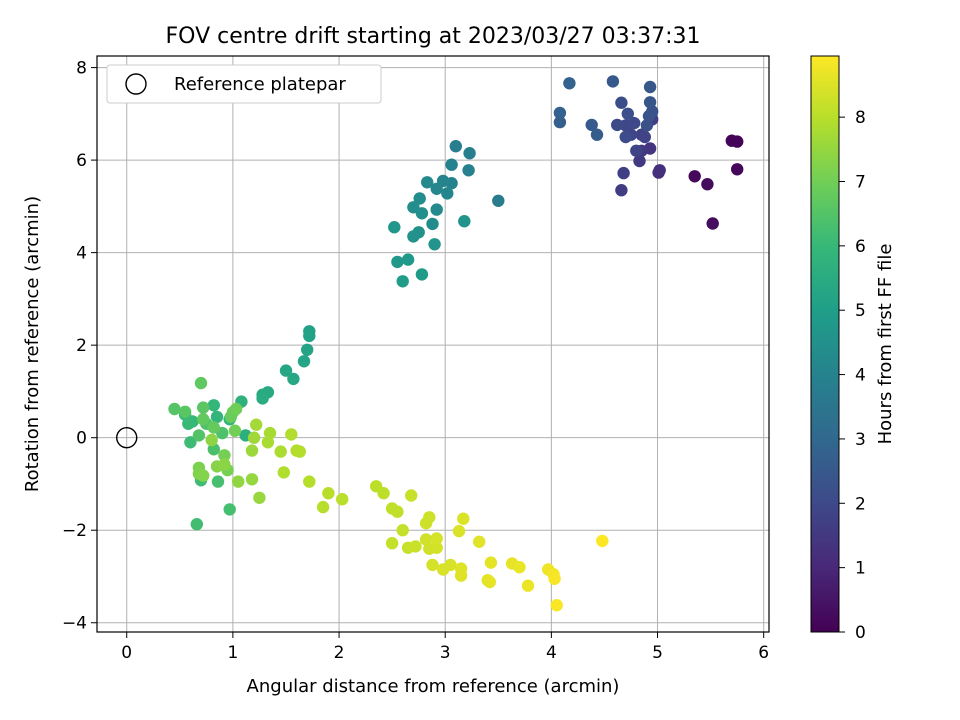  I want to click on x-tick-label: 0, so click(126, 653).